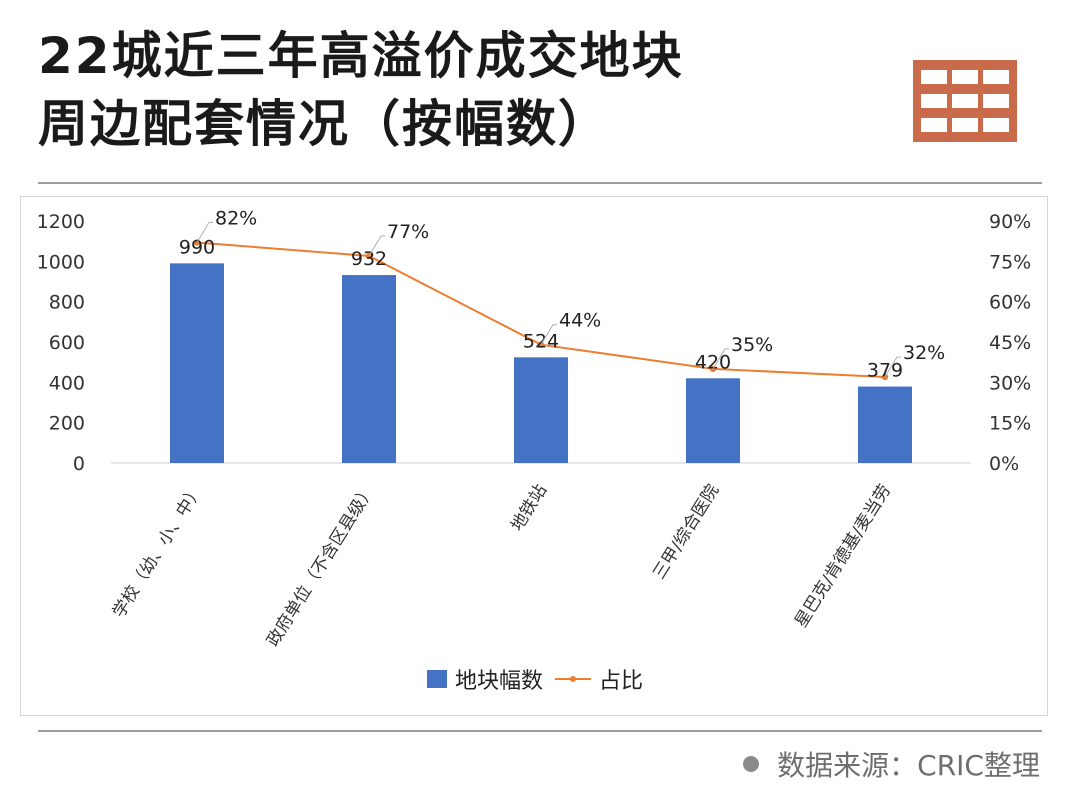  What do you see at coordinates (1004, 464) in the screenshot?
I see `y-right-tick-label: 0%` at bounding box center [1004, 464].